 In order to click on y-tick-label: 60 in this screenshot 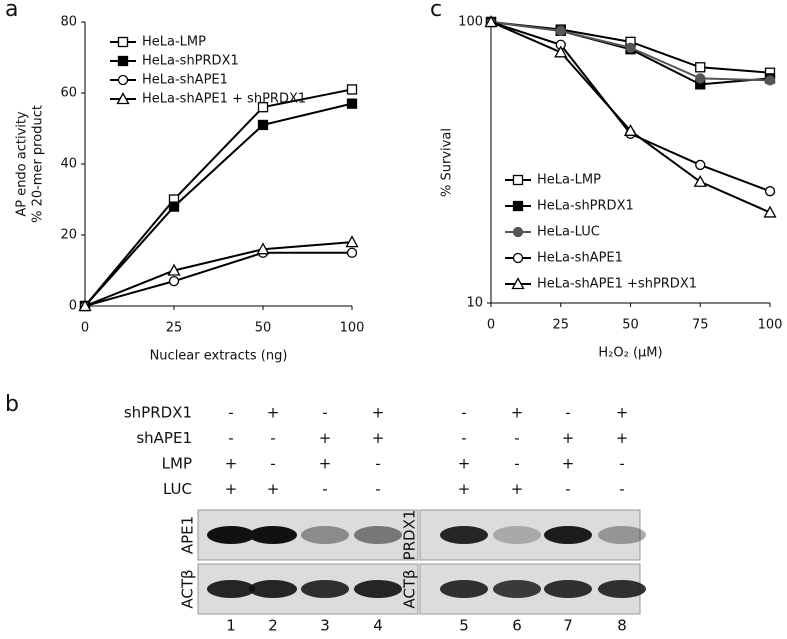, I will do `click(68, 93)`.